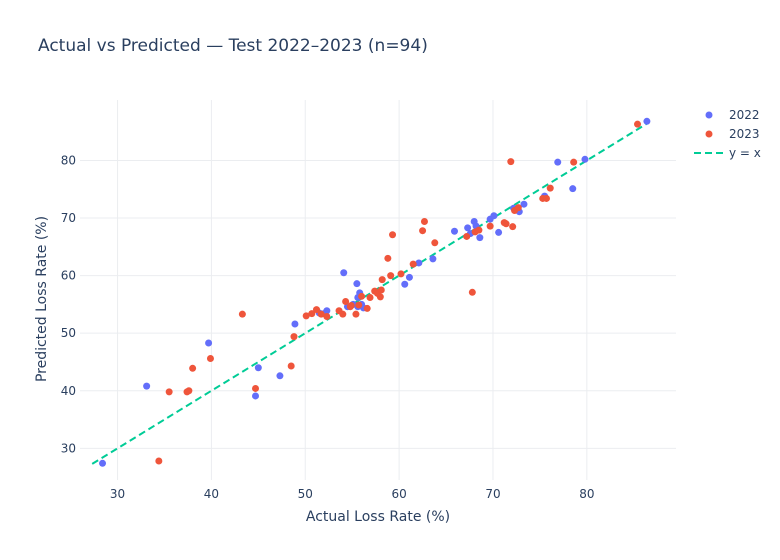  Describe the element at coordinates (68, 160) in the screenshot. I see `y-tick-label: 80` at that location.